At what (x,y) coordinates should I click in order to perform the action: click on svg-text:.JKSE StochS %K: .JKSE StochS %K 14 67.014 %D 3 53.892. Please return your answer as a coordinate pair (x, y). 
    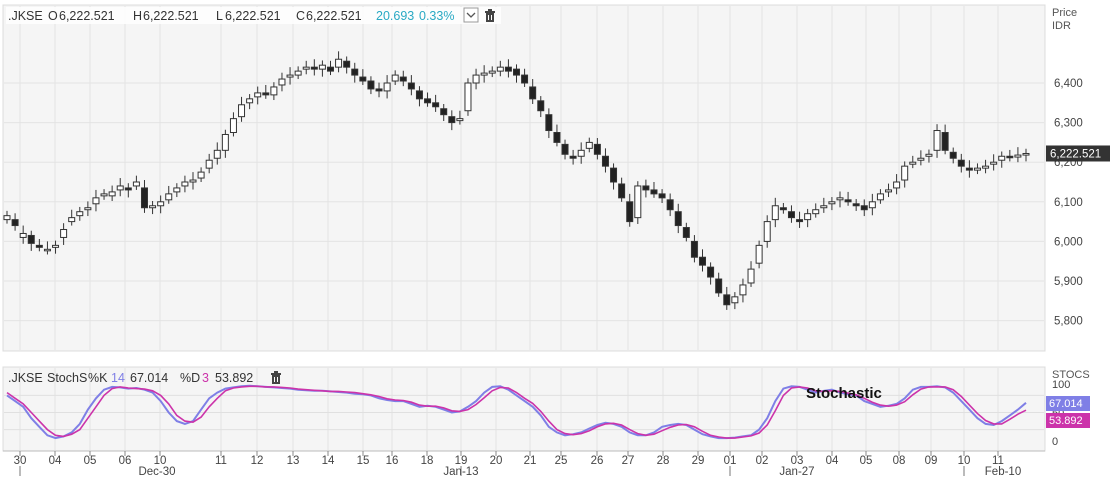
    Looking at the image, I should click on (130, 378).